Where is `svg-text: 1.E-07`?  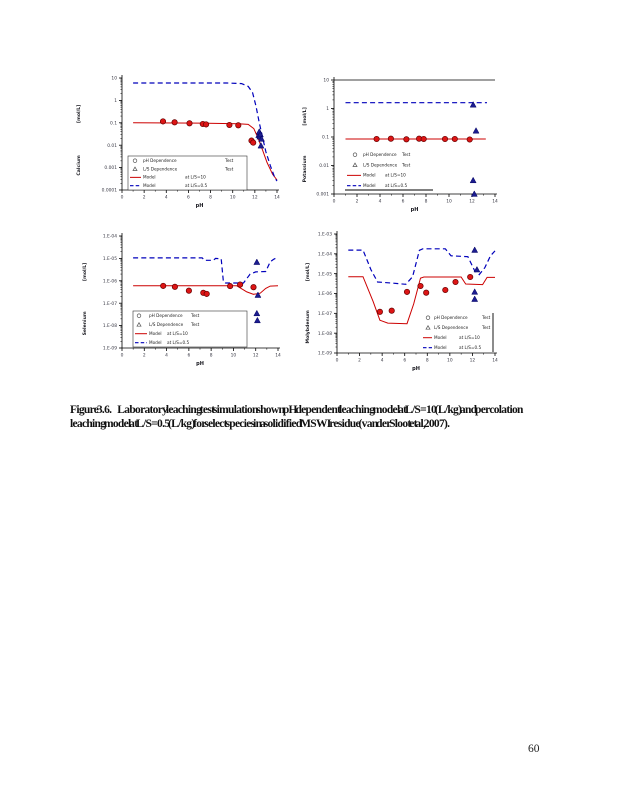
svg-text: 1.E-07 is located at coordinates (325, 314).